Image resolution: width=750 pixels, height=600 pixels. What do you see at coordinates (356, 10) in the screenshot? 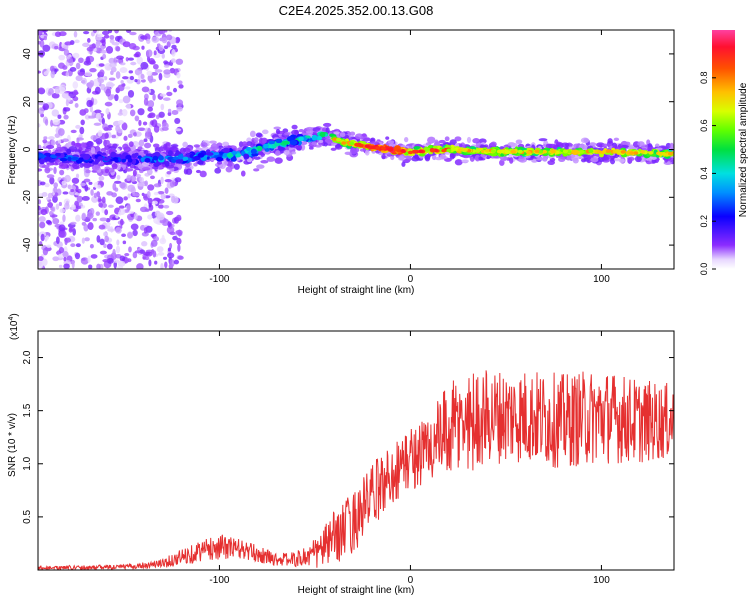
I see `chart-title: C2E4.2025.352.00.13.G08` at bounding box center [356, 10].